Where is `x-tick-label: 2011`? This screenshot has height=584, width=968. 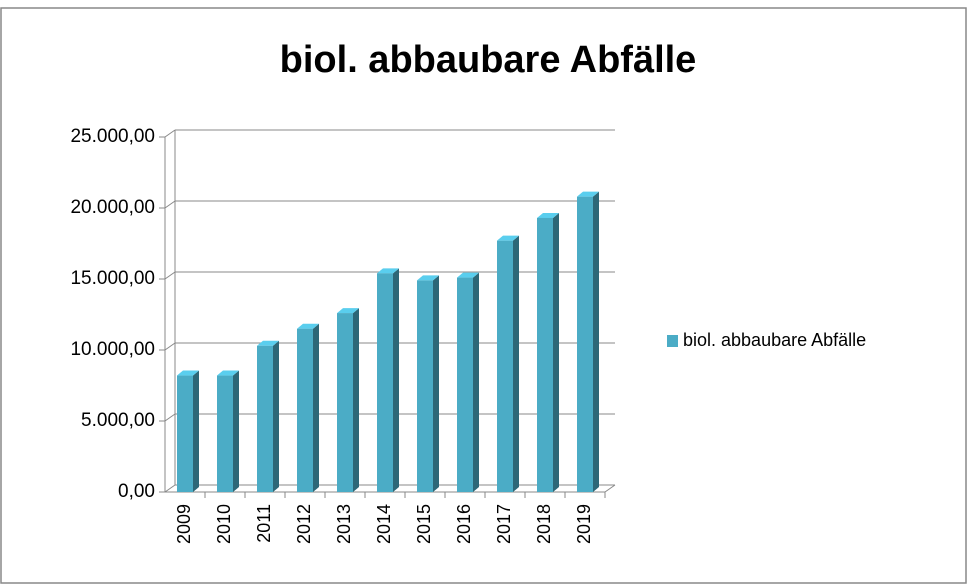
x-tick-label: 2011 is located at coordinates (264, 523).